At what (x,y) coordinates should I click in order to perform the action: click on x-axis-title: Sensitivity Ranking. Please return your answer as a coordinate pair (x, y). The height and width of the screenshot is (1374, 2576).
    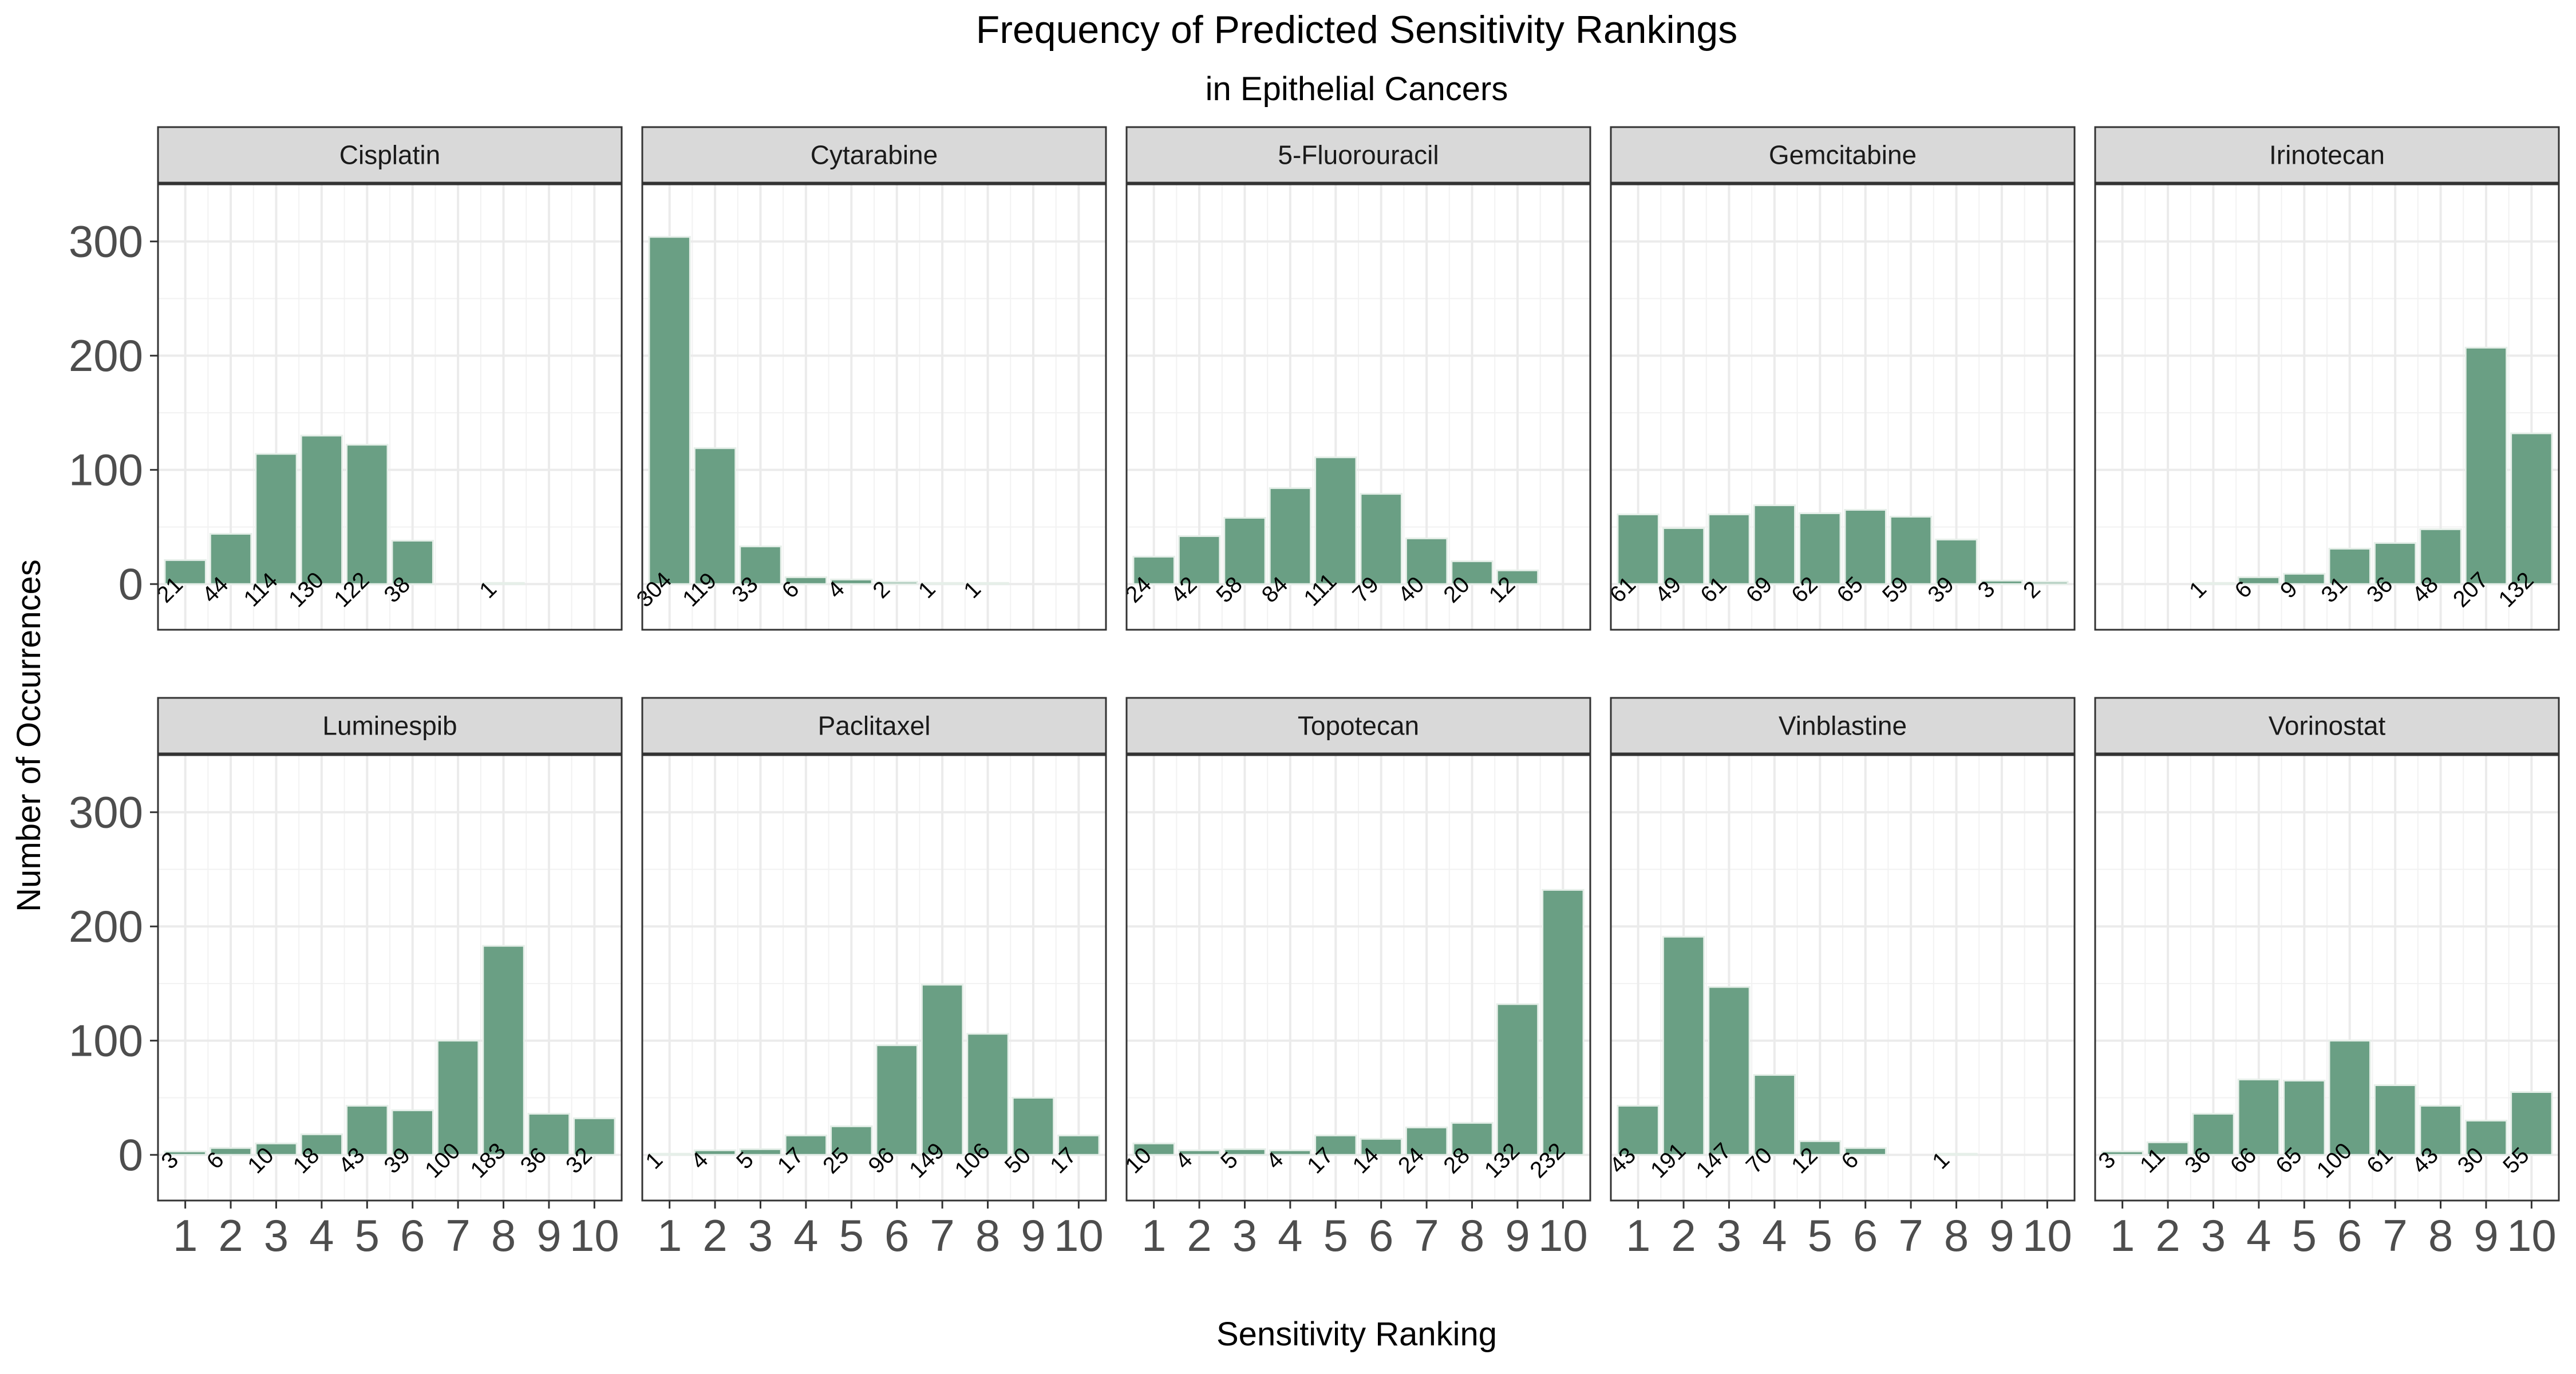
    Looking at the image, I should click on (1356, 1334).